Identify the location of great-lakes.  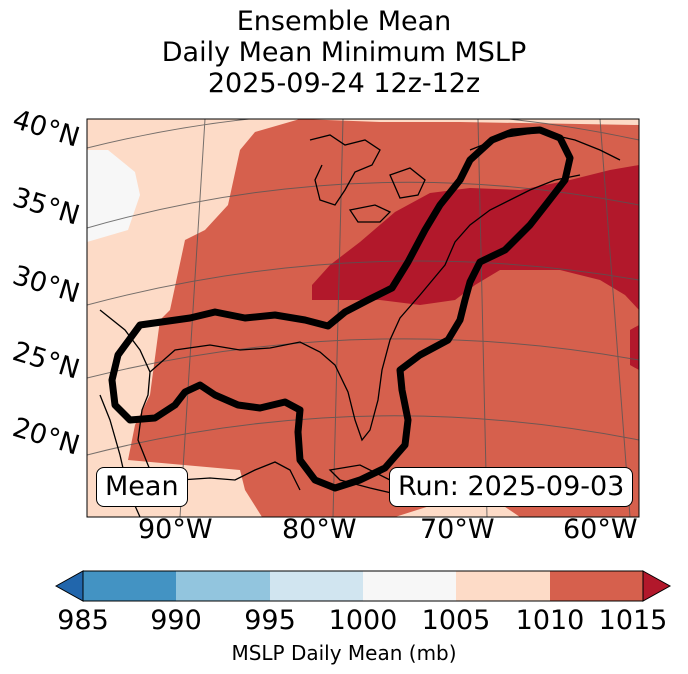
(367, 178).